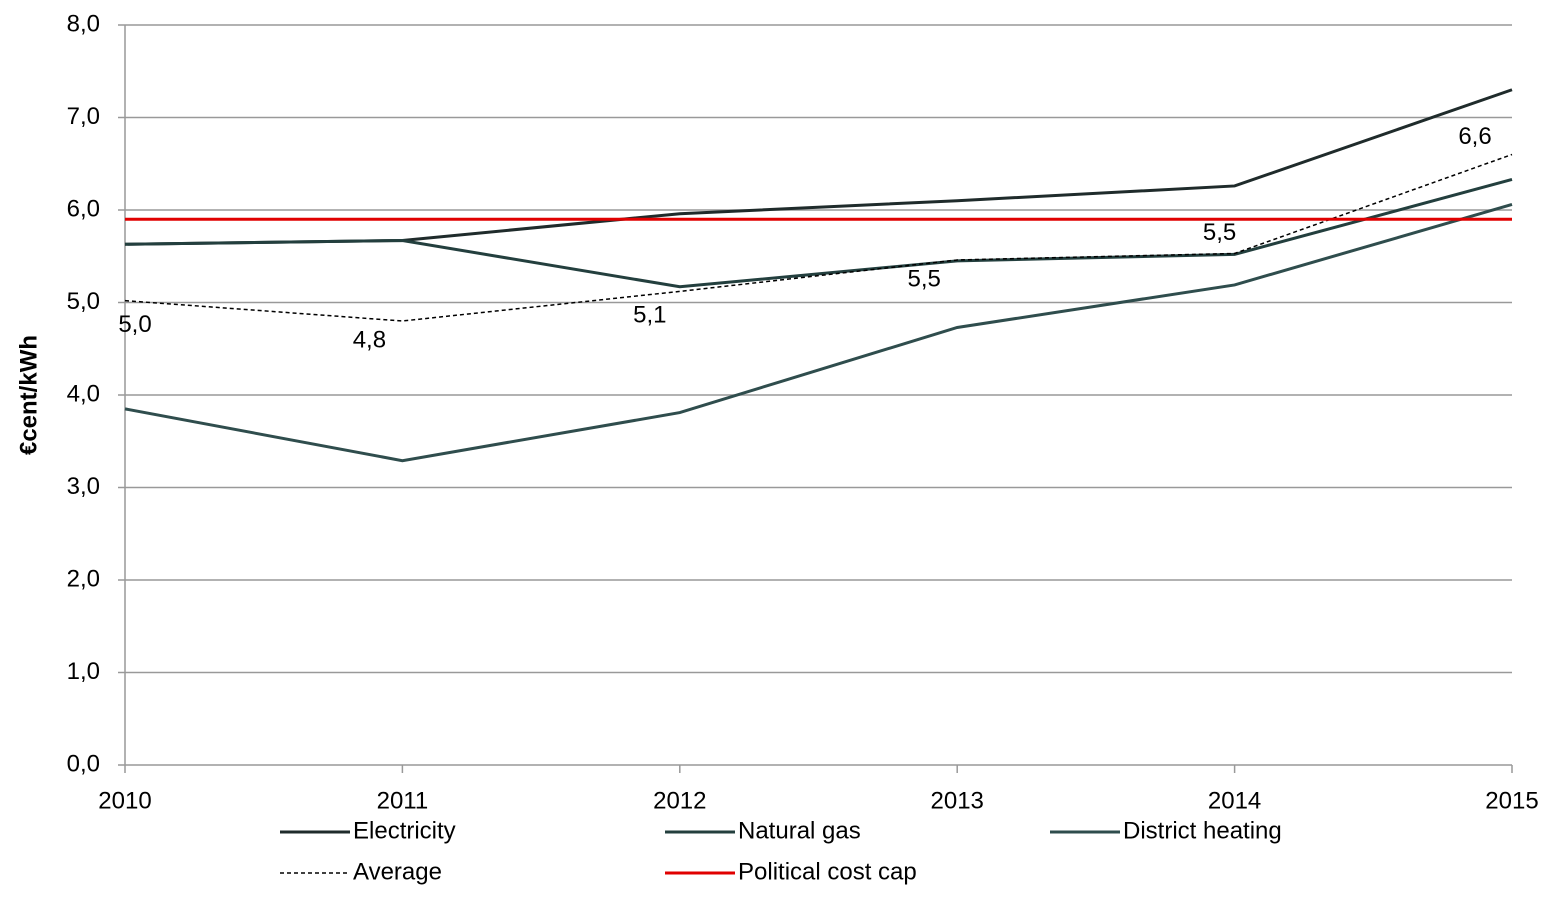  Describe the element at coordinates (28, 395) in the screenshot. I see `y-axis-label: €cent/kWh` at that location.